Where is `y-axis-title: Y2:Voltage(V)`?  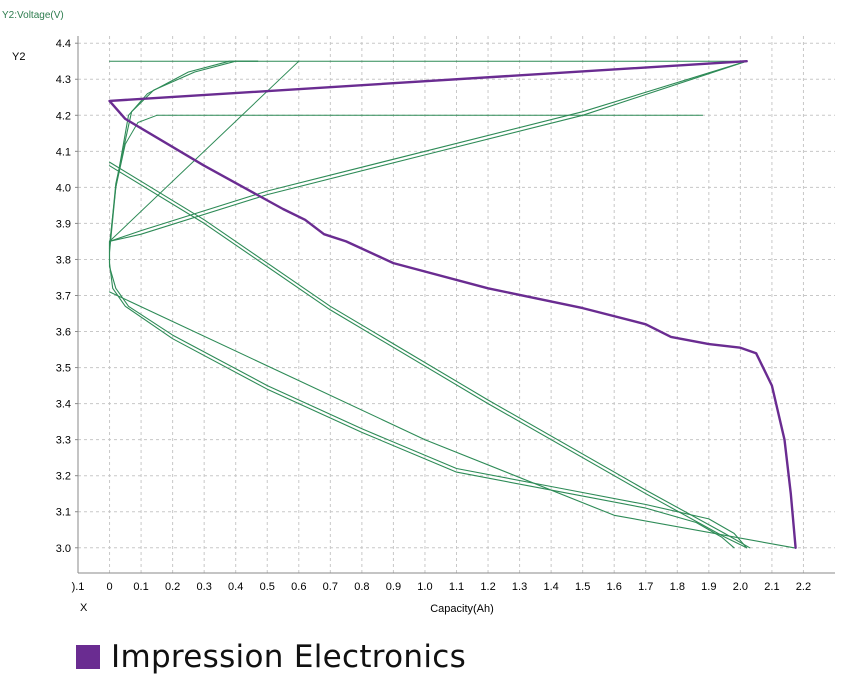
y-axis-title: Y2:Voltage(V) is located at coordinates (33, 15).